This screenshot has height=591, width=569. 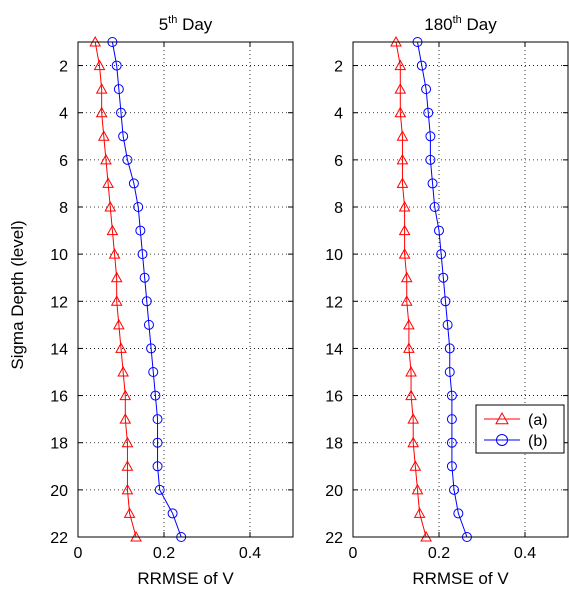 What do you see at coordinates (538, 441) in the screenshot?
I see `legend-label: (b)` at bounding box center [538, 441].